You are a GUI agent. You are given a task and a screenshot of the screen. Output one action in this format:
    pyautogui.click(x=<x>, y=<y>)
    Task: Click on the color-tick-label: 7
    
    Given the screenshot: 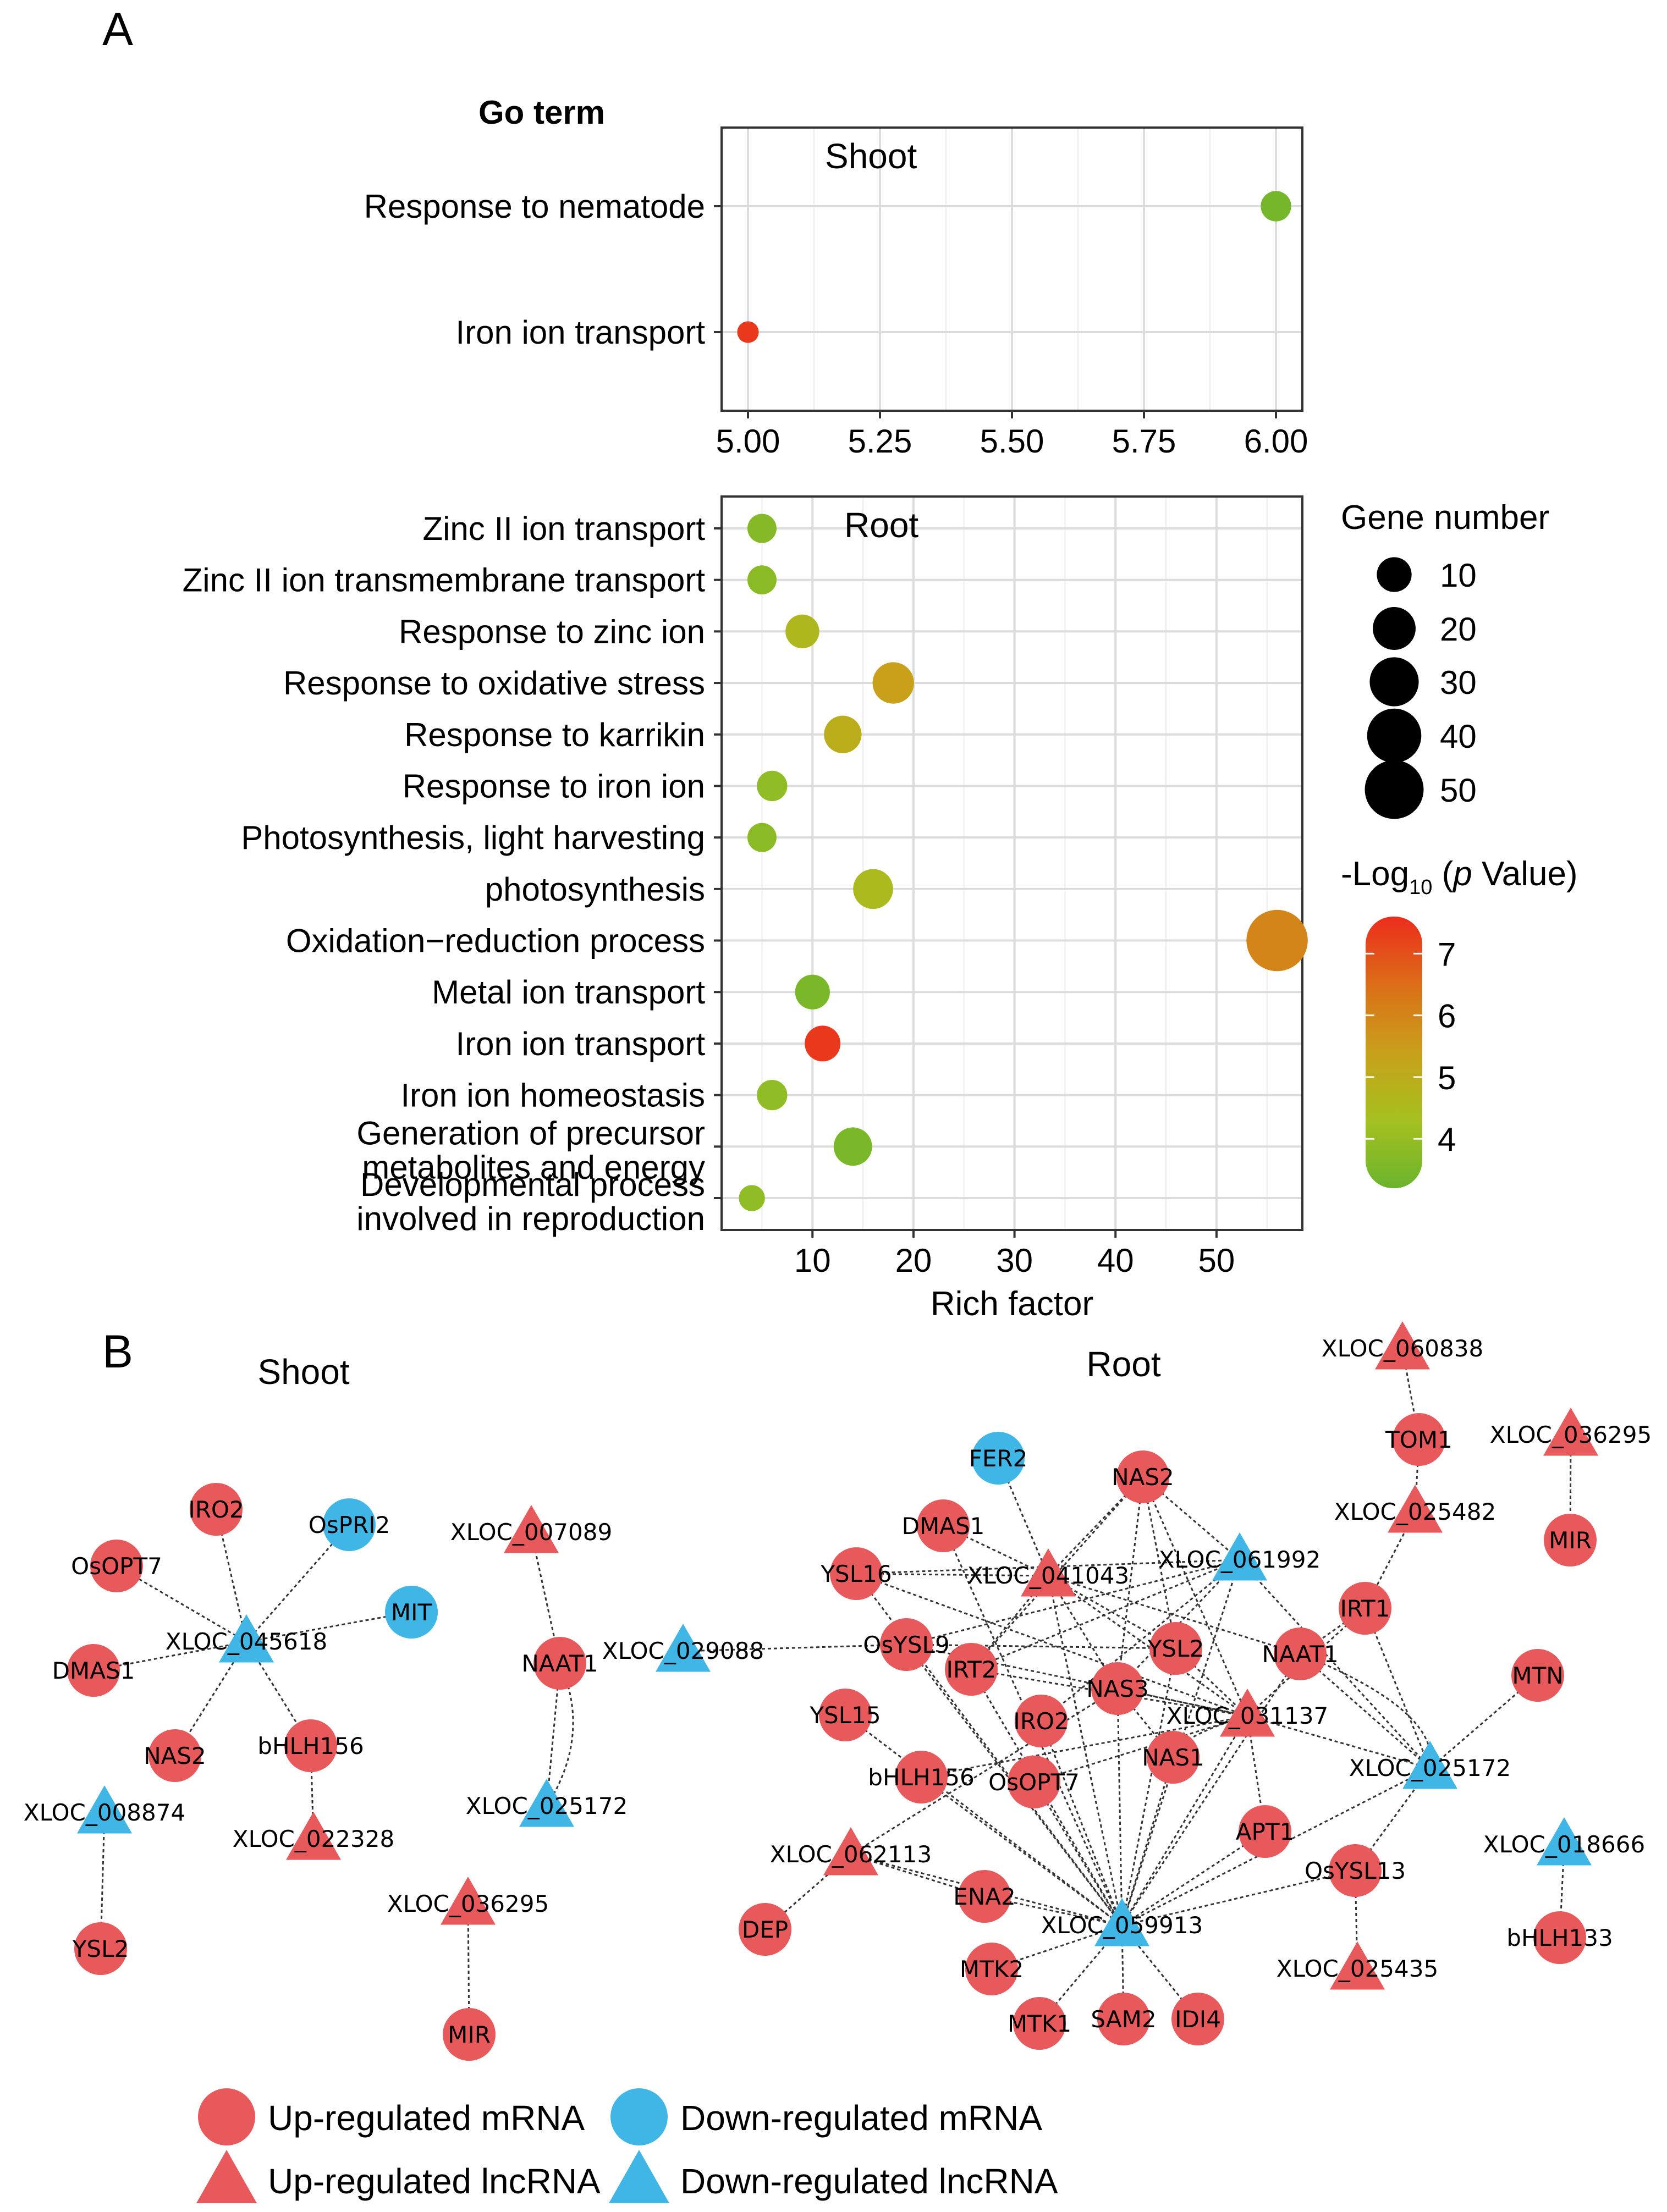 What is the action you would take?
    pyautogui.click(x=1447, y=954)
    